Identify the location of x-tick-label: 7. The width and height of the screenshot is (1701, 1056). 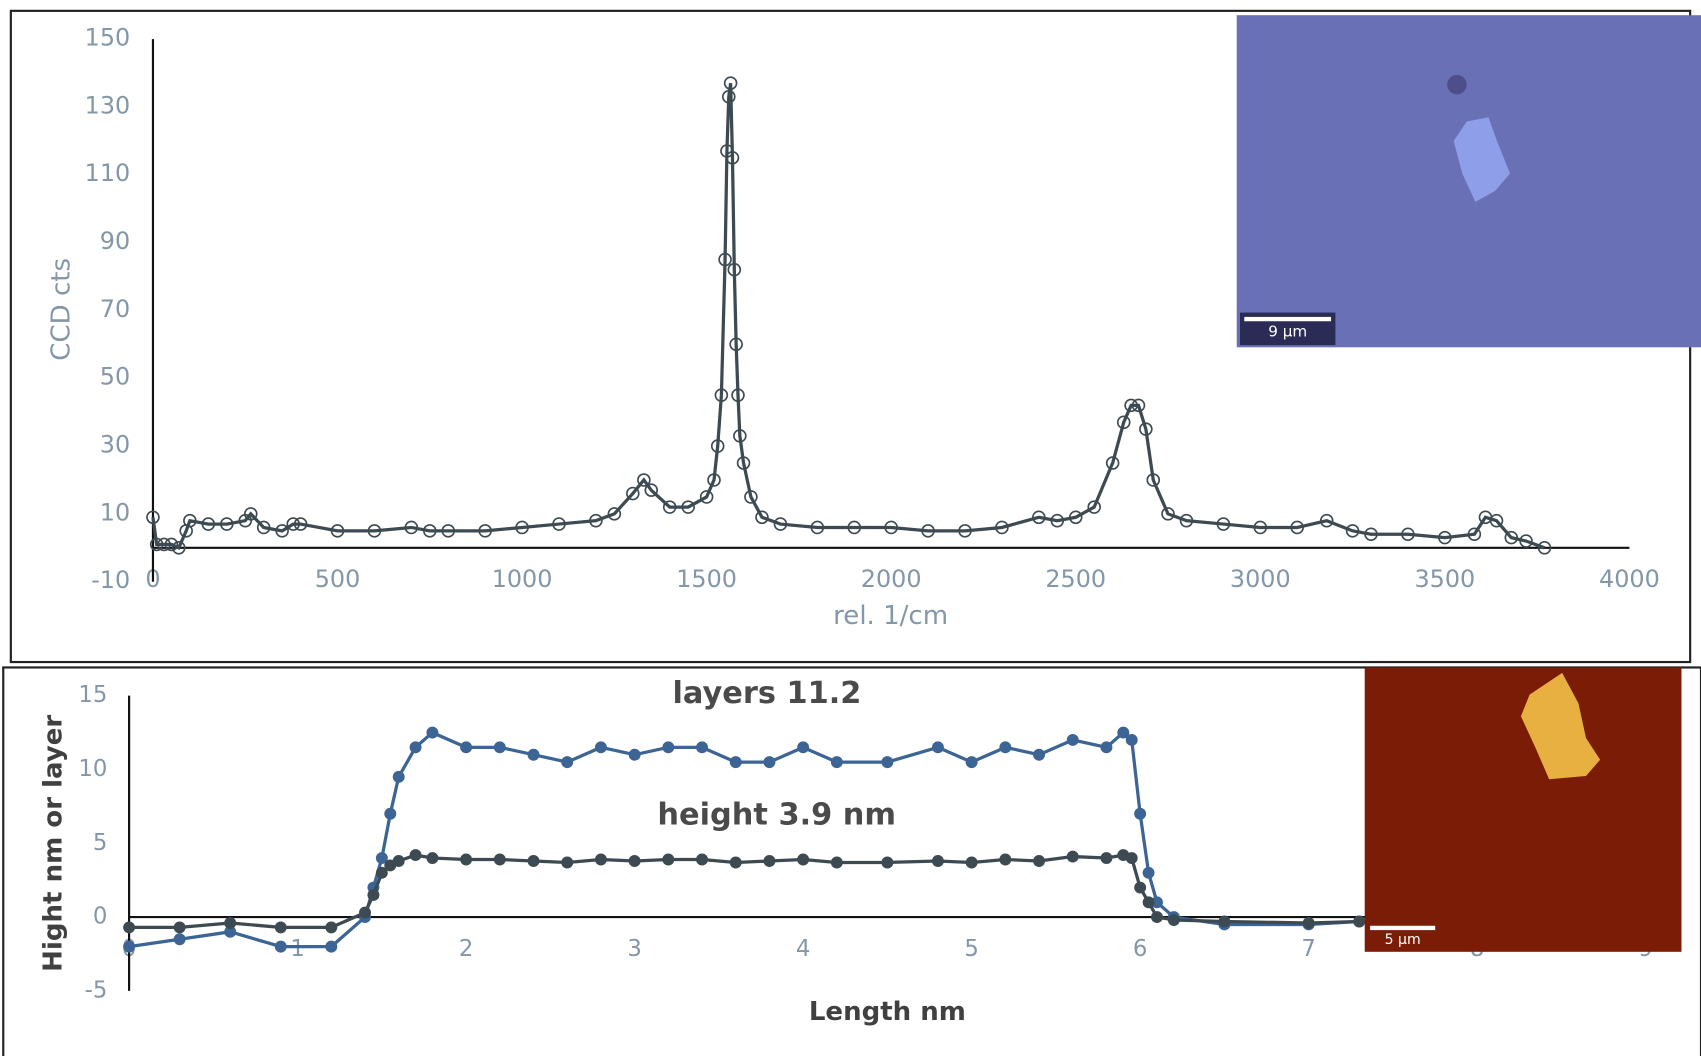
(1308, 949).